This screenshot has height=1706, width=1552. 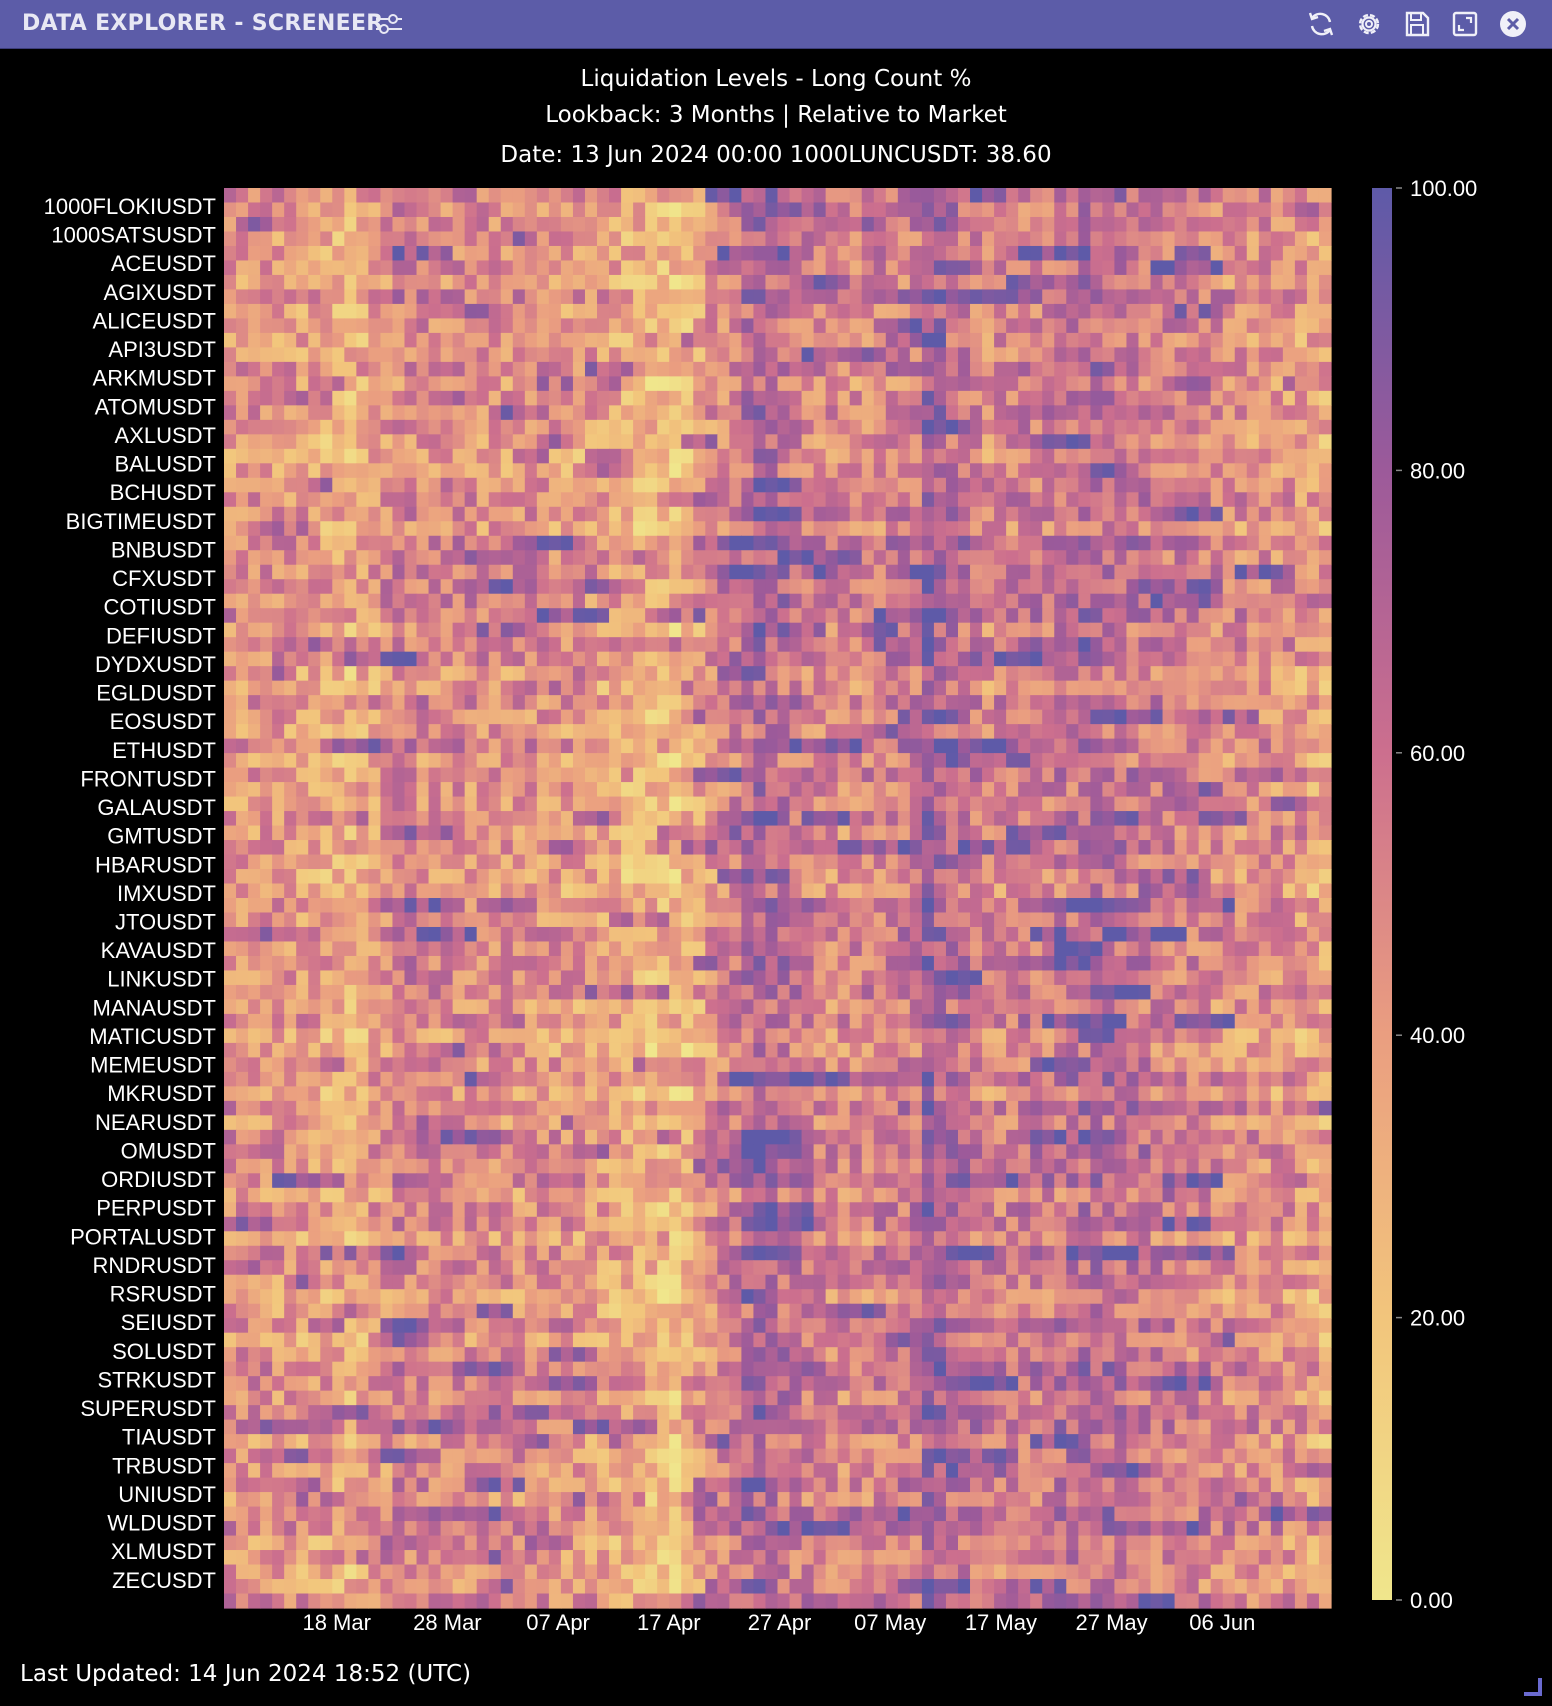 What do you see at coordinates (1369, 24) in the screenshot?
I see `gear-icon` at bounding box center [1369, 24].